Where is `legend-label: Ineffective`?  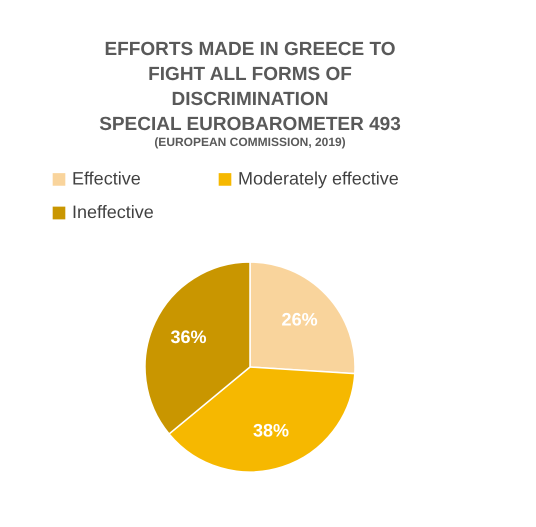
legend-label: Ineffective is located at coordinates (113, 212).